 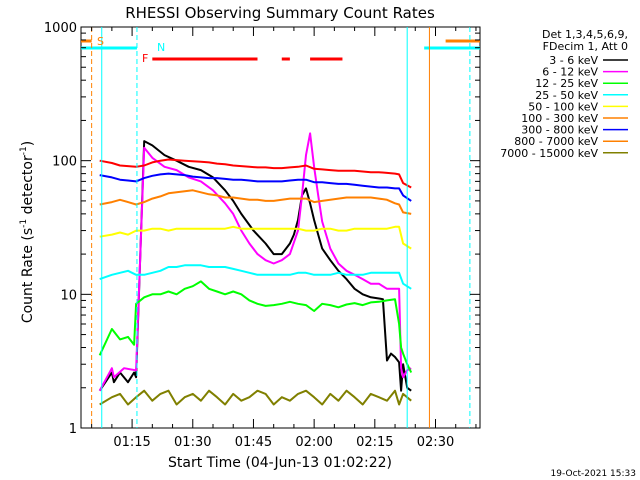 I want to click on y-tick-label-3: 1000, so click(x=60, y=28).